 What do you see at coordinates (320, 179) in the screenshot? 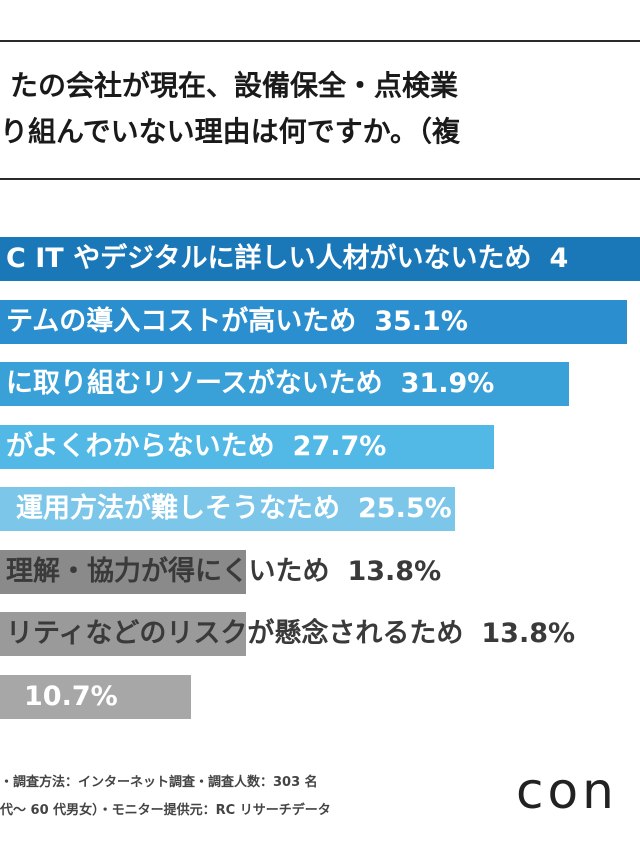
I see `title-bottom-rule` at bounding box center [320, 179].